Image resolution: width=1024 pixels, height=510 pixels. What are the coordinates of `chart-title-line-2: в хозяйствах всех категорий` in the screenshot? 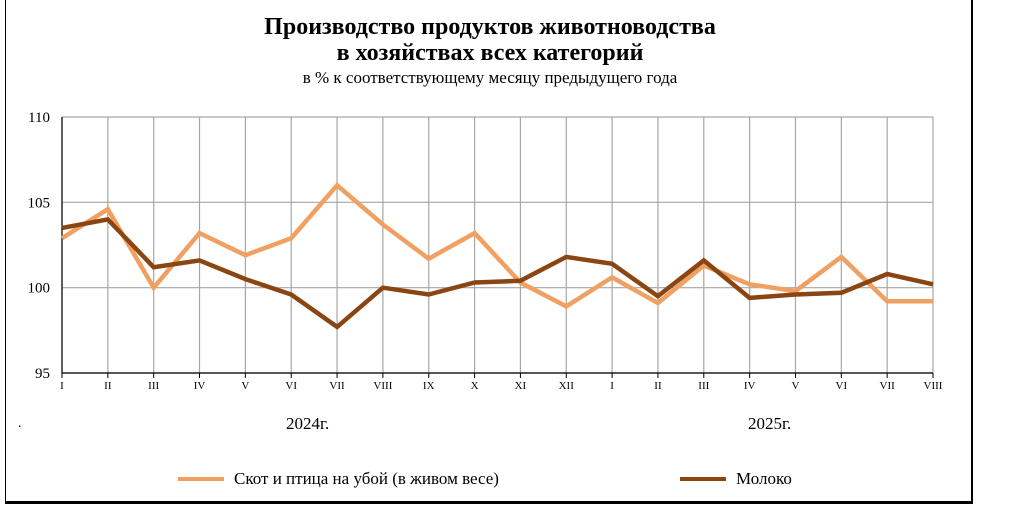 It's located at (490, 53).